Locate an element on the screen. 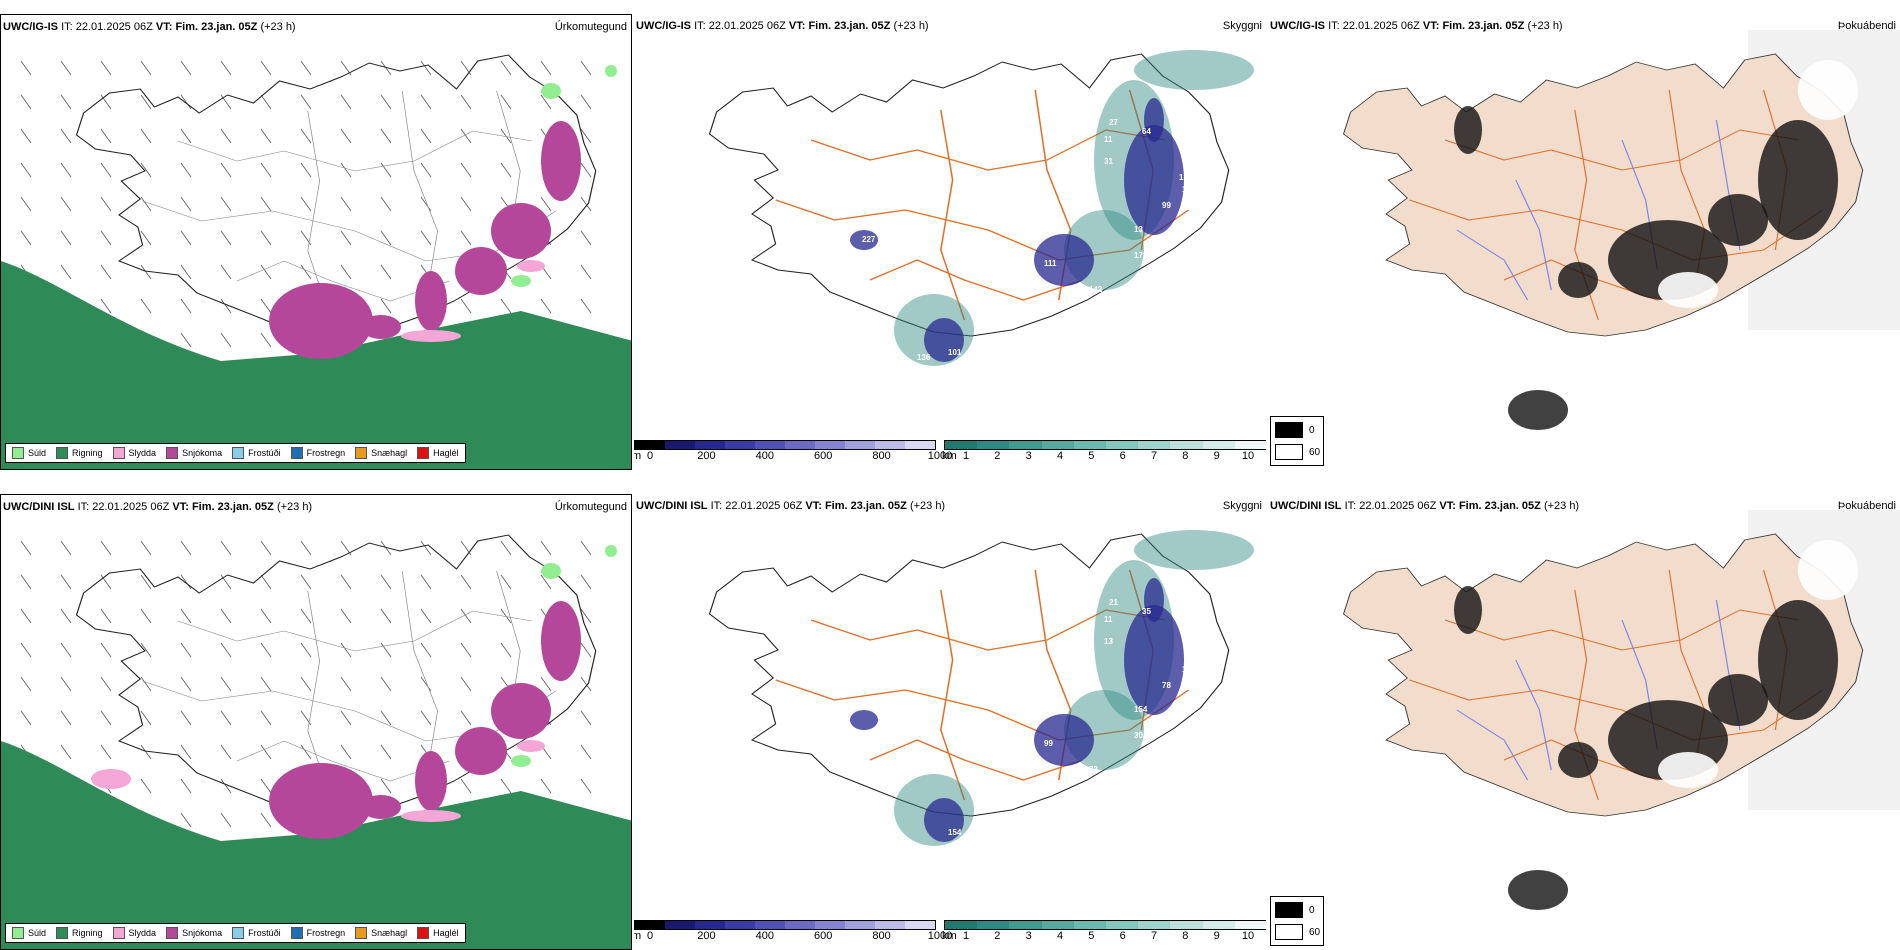  colorbar-tick: 400 is located at coordinates (764, 936).